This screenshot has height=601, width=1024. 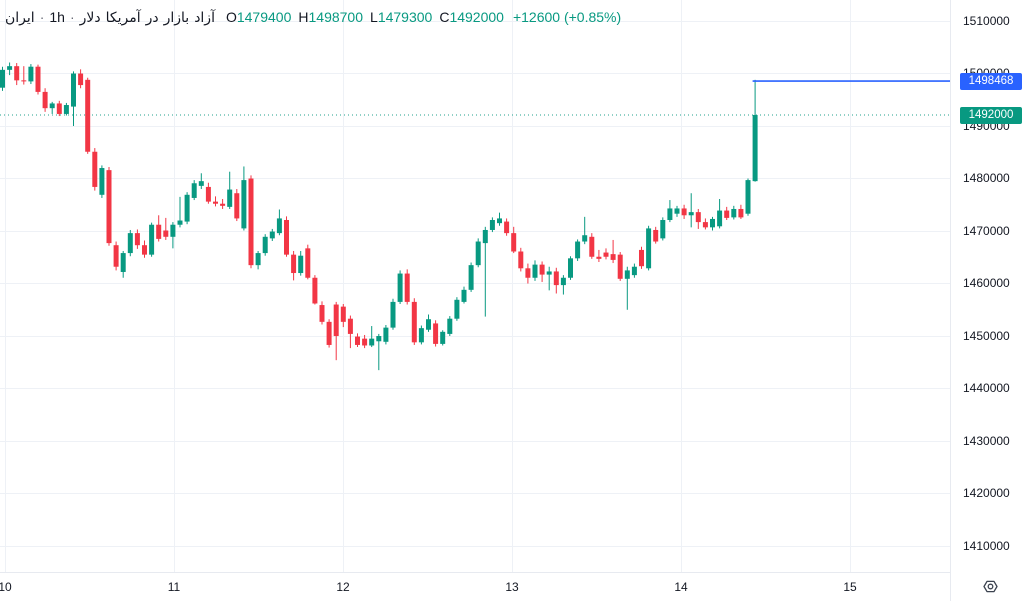 I want to click on ohlc-value: 1479400, so click(x=264, y=17).